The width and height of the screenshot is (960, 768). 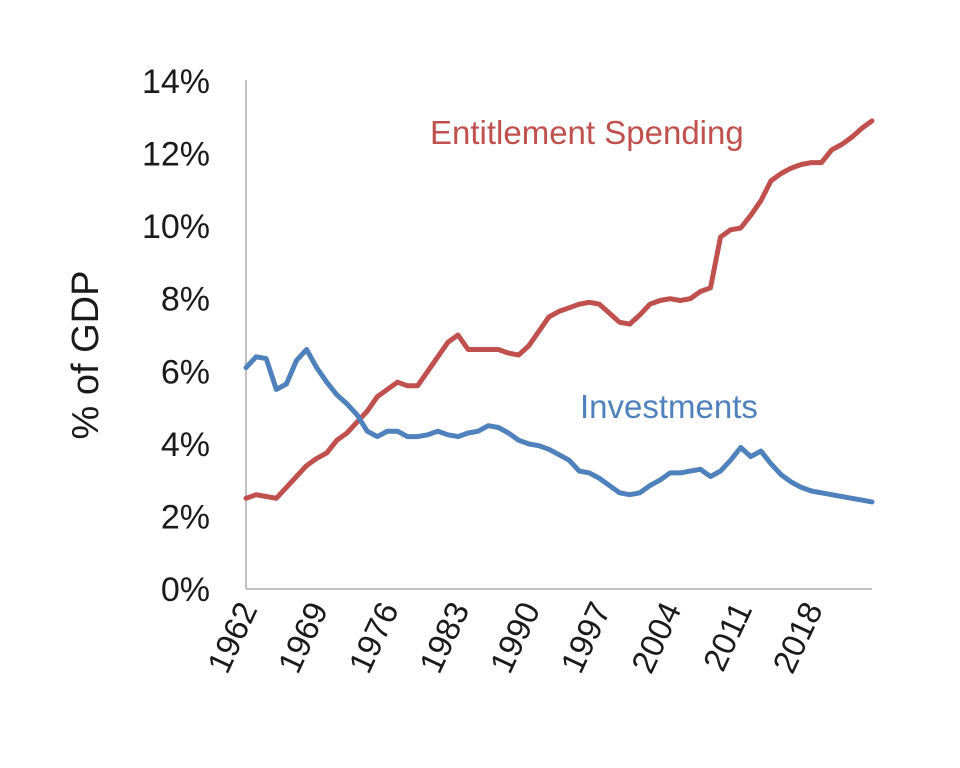 I want to click on y-tick-label: 10%, so click(x=176, y=227).